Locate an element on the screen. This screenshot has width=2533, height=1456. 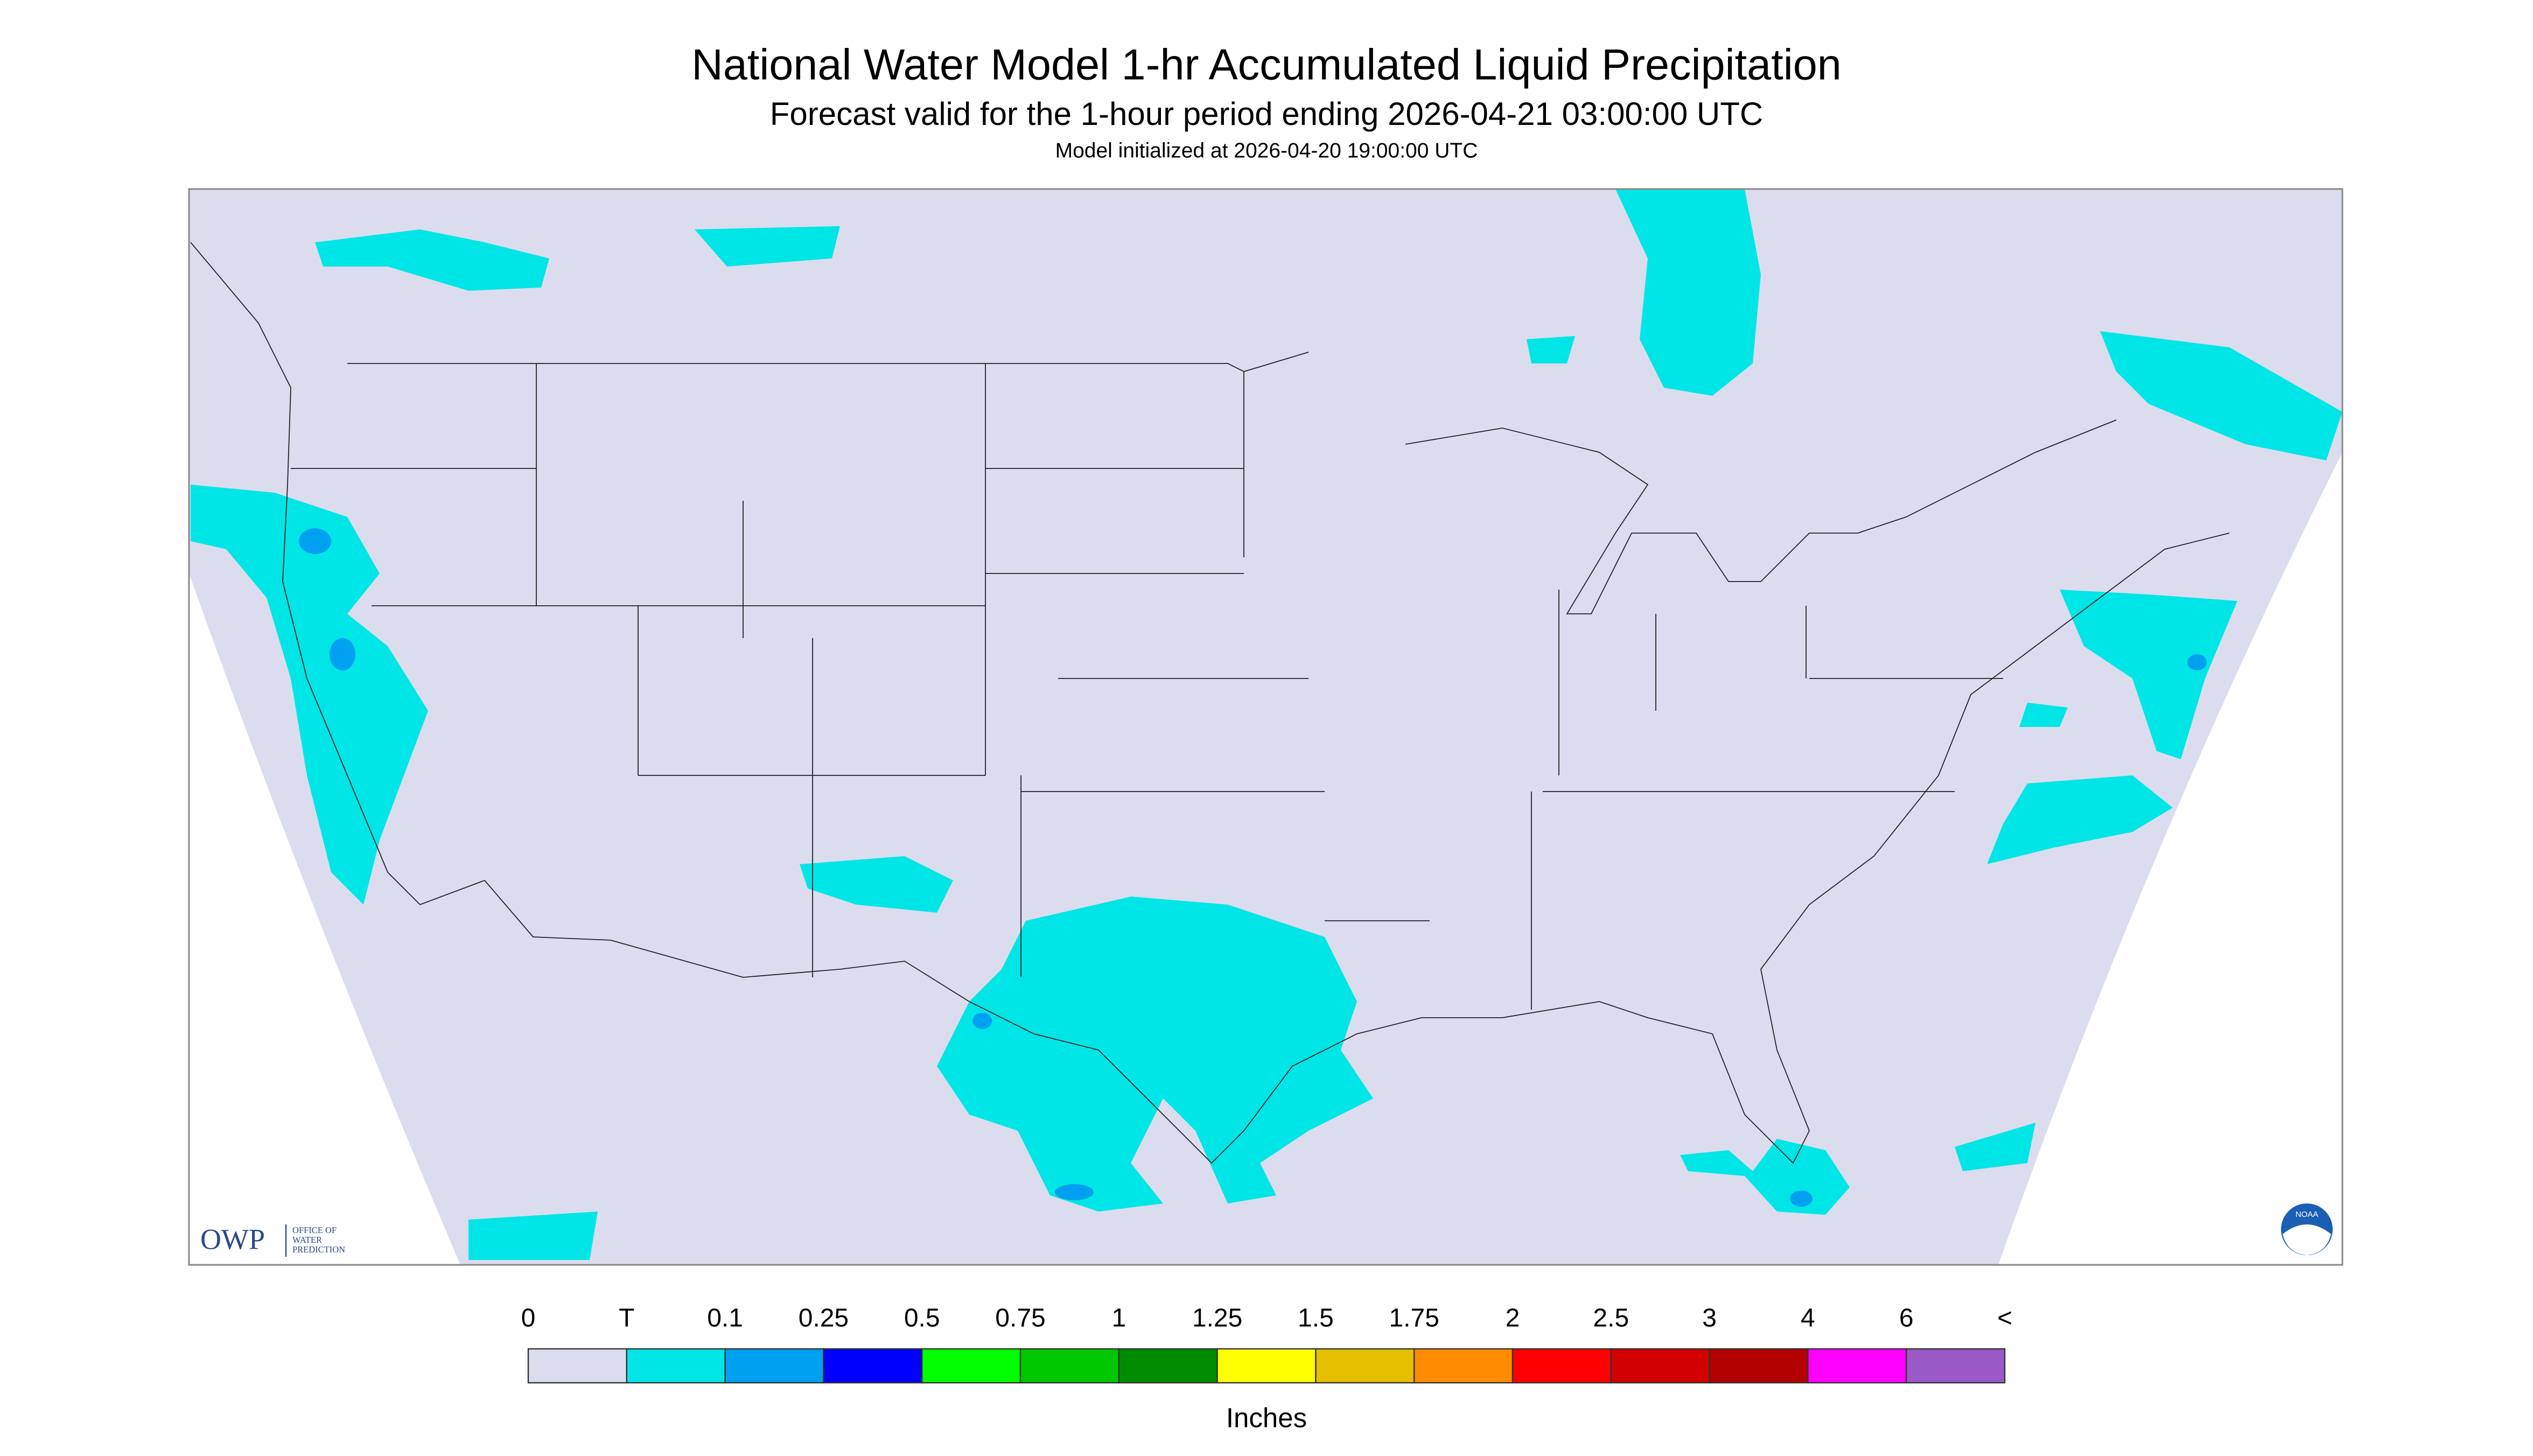
legend-label: 0.25 is located at coordinates (824, 1318).